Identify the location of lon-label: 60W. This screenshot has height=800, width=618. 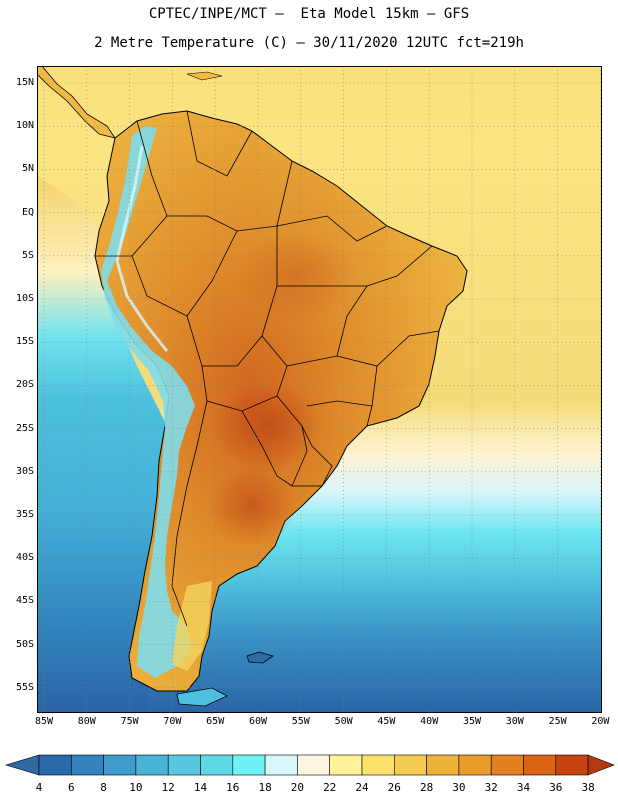
(258, 721).